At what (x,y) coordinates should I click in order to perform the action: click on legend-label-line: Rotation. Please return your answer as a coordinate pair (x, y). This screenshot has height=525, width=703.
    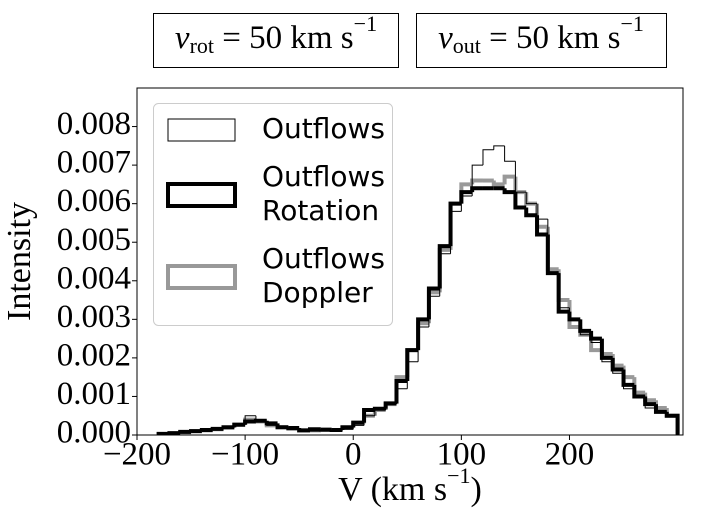
    Looking at the image, I should click on (320, 210).